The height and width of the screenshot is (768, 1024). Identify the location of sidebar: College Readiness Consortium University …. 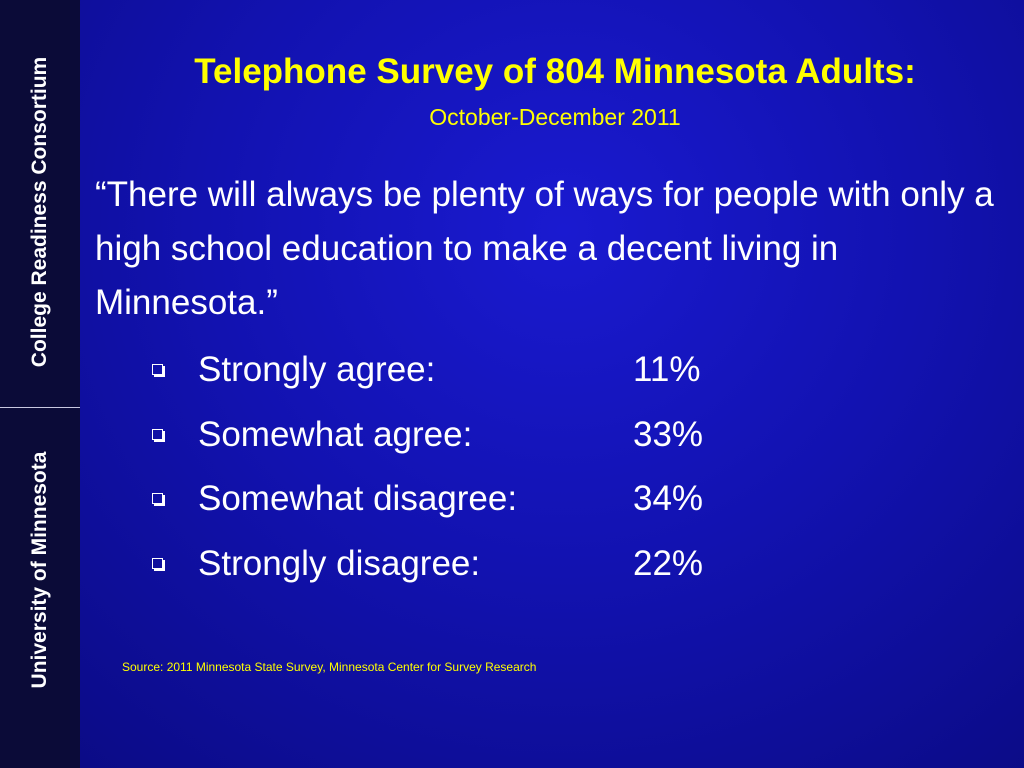
(40, 384).